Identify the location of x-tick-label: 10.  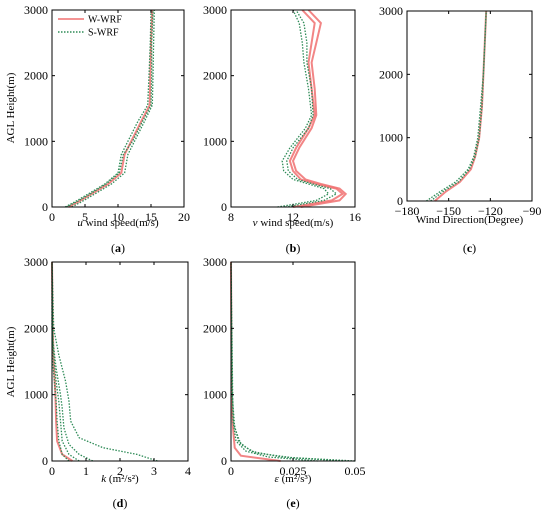
(118, 217).